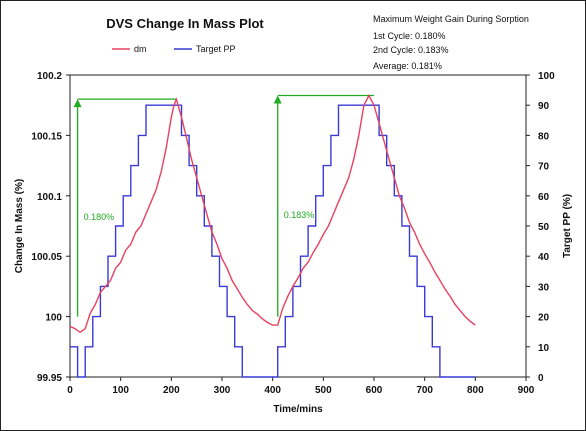 This screenshot has height=431, width=586. Describe the element at coordinates (411, 50) in the screenshot. I see `info-line-3: 2nd Cycle: 0.183%` at that location.